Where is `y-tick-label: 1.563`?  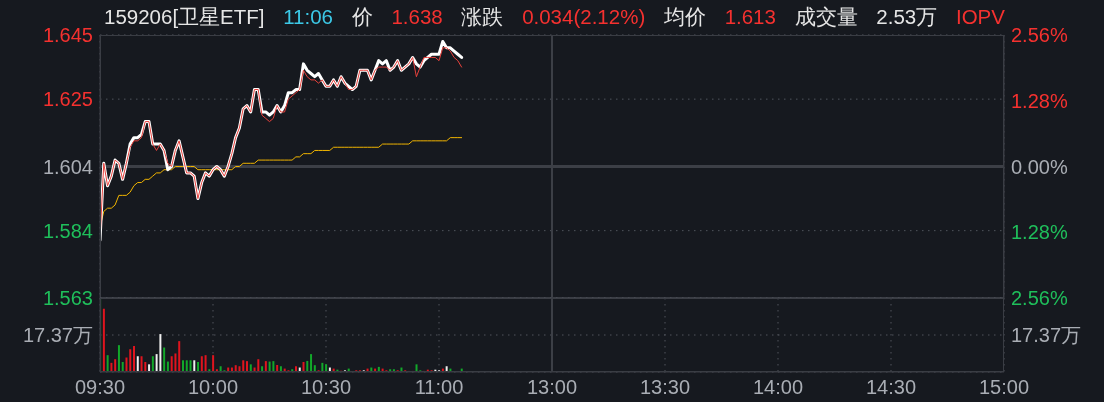 y-tick-label: 1.563 is located at coordinates (67, 298).